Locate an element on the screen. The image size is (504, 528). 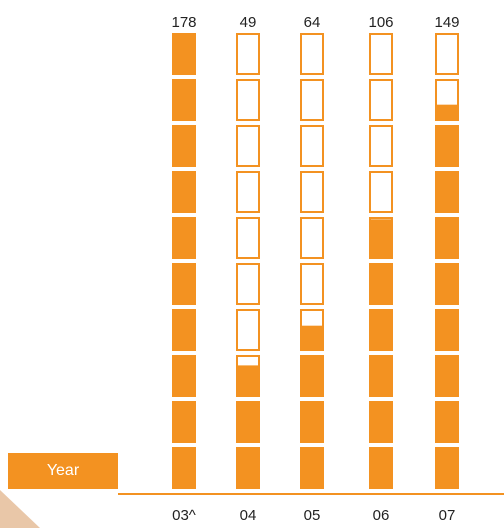
bar-value-label: 178 is located at coordinates (183, 22).